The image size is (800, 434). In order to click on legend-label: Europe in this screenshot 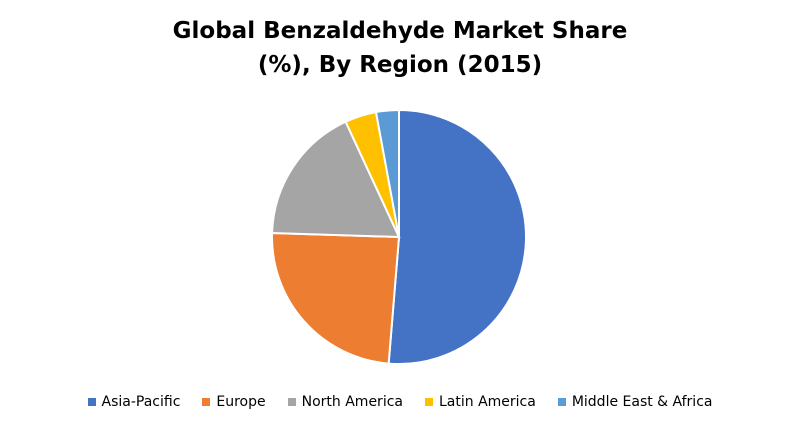, I will do `click(241, 402)`.